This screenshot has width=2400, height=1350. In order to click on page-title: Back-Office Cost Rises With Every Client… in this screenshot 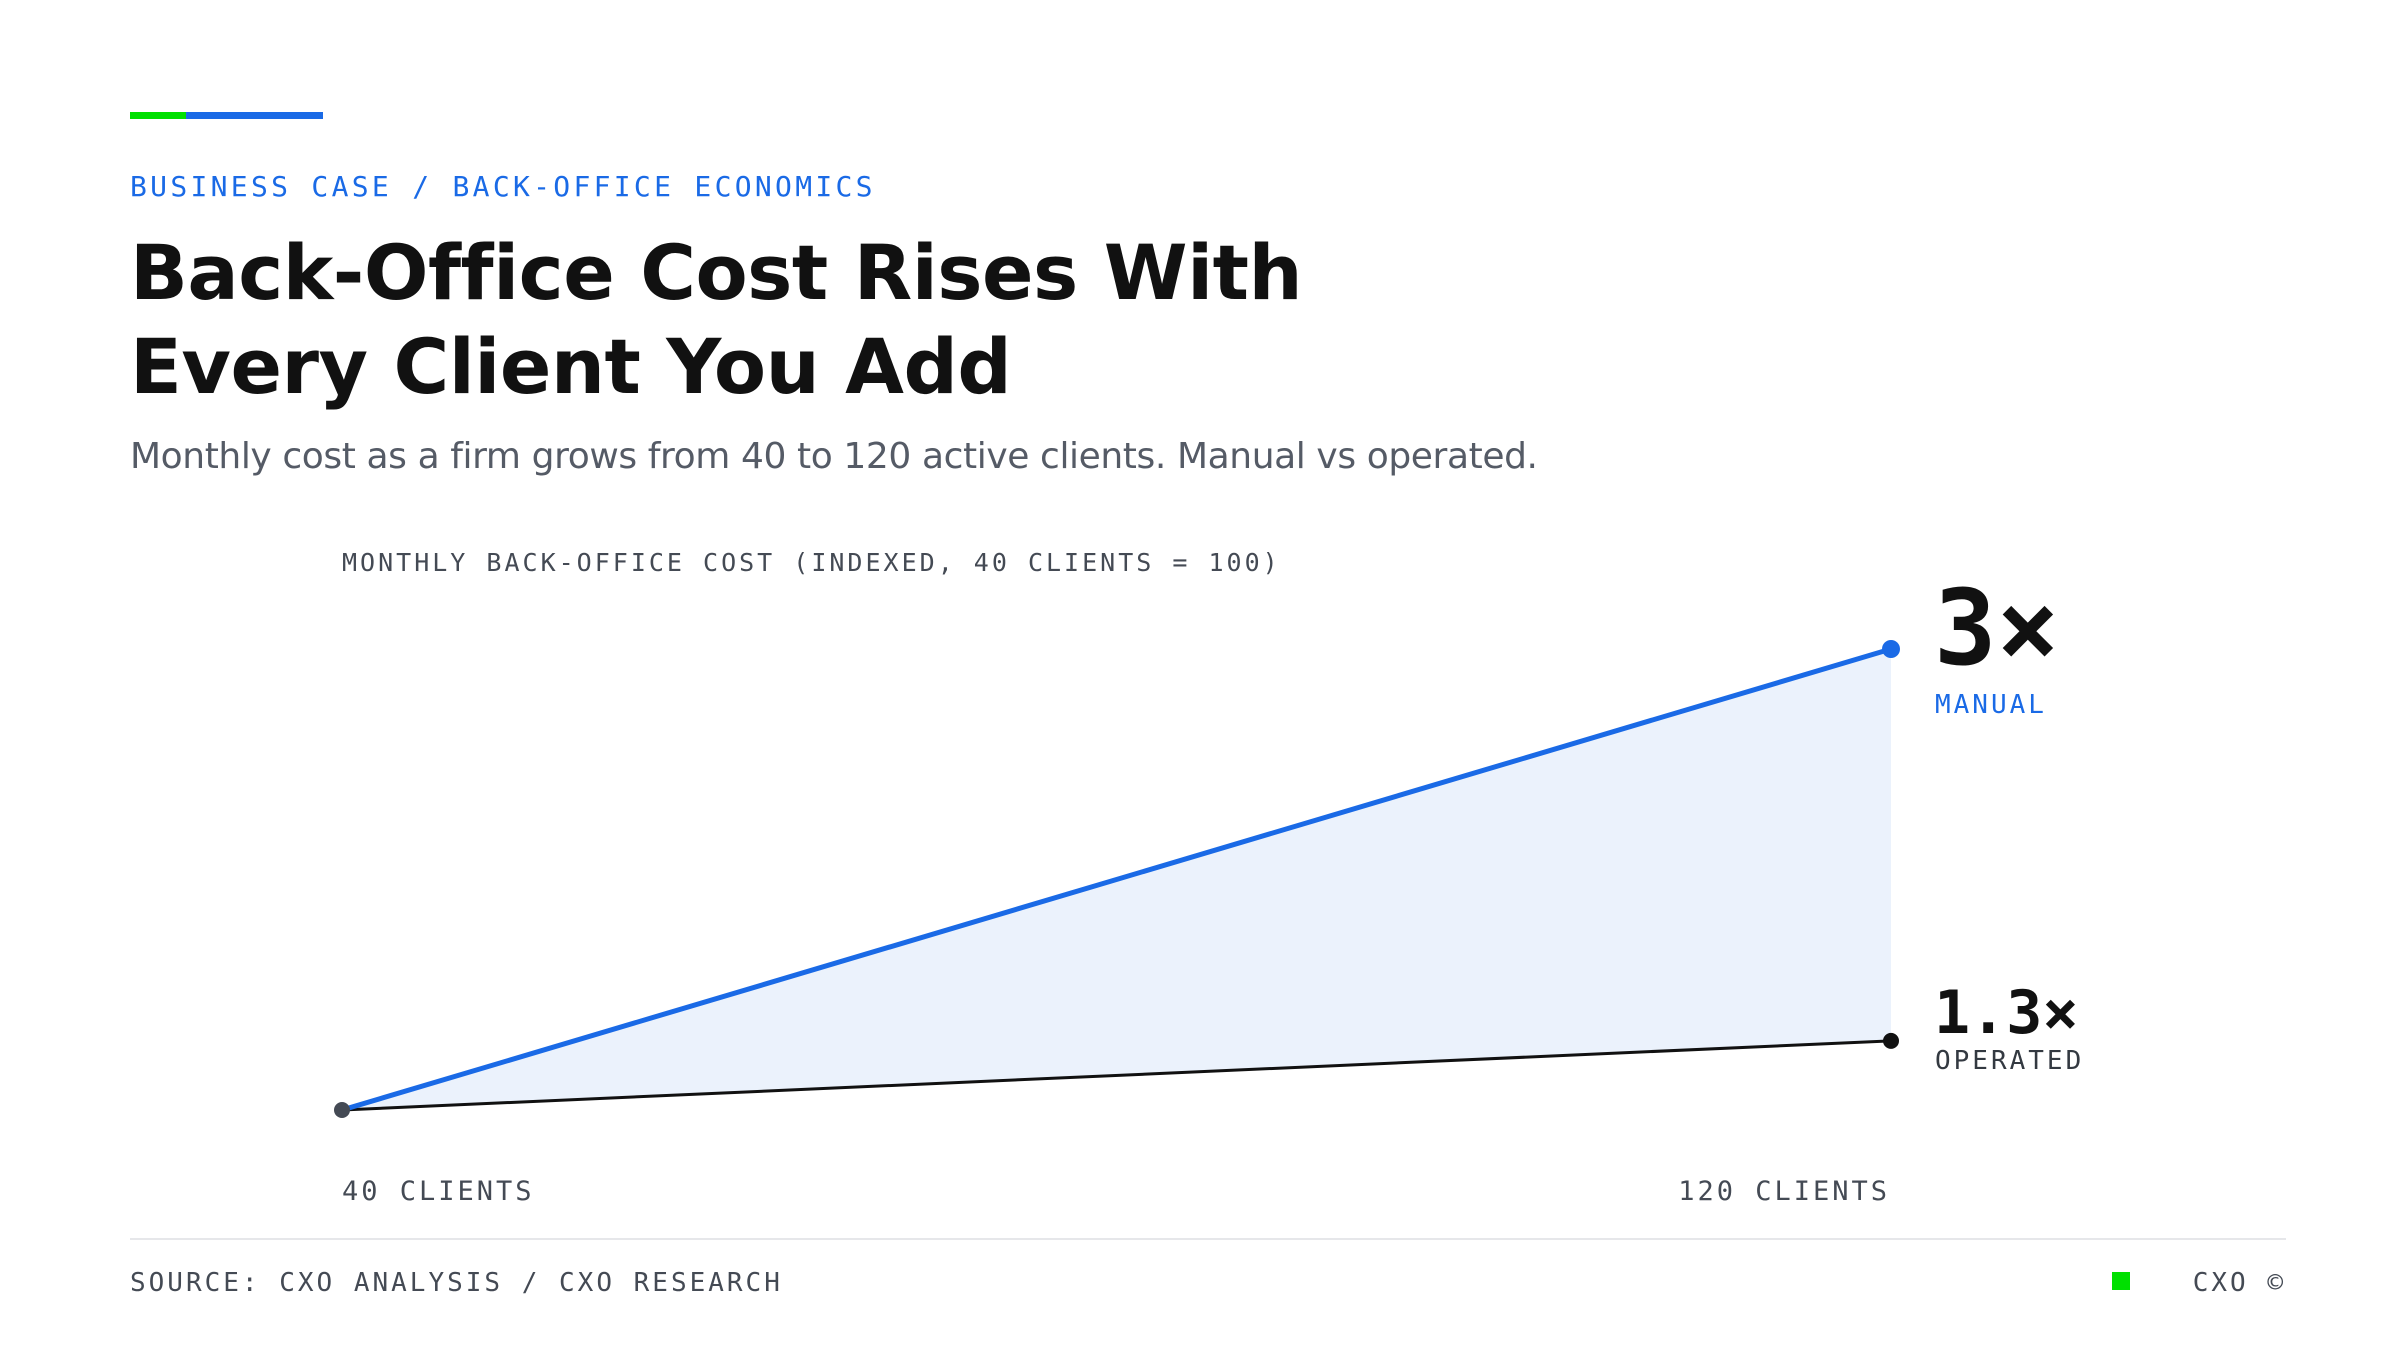, I will do `click(716, 319)`.